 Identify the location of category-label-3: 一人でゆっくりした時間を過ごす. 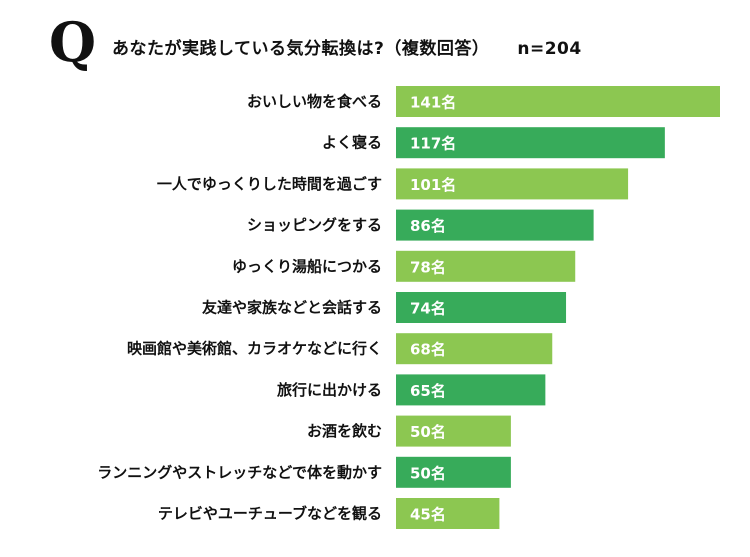
(269, 184).